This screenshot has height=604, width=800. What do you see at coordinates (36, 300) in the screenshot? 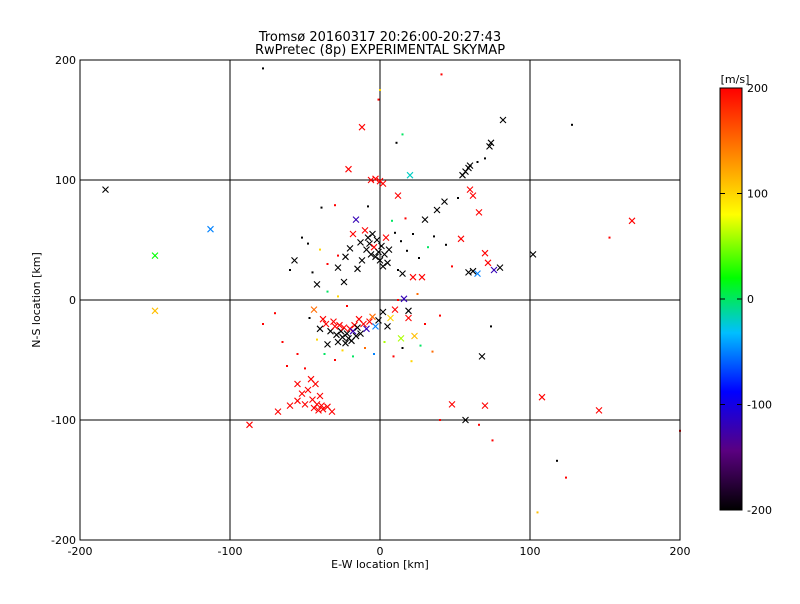
I see `y-axis-title: N-S location [km]` at bounding box center [36, 300].